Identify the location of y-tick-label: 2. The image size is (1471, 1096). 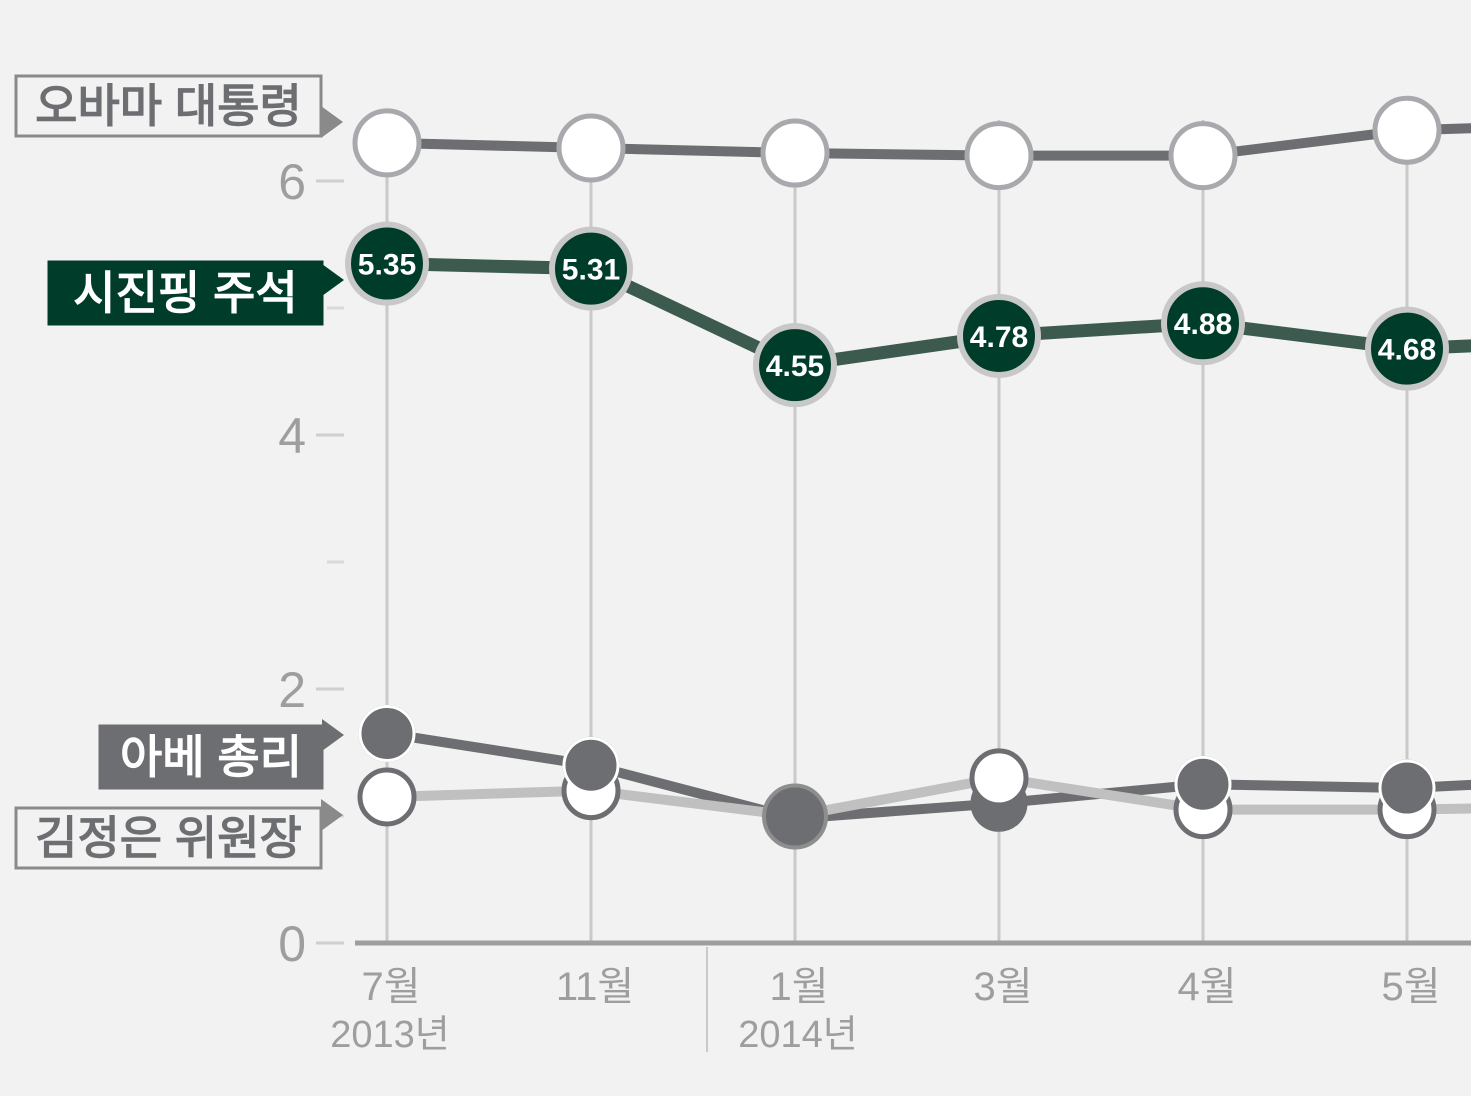
(292, 690).